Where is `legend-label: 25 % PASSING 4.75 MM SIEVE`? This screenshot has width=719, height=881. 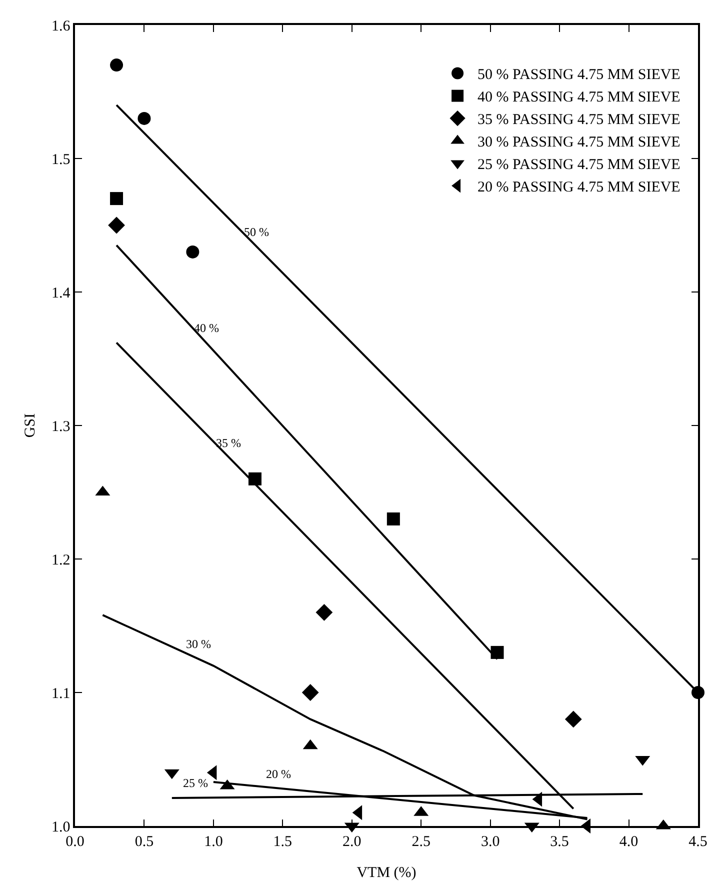 legend-label: 25 % PASSING 4.75 MM SIEVE is located at coordinates (579, 165).